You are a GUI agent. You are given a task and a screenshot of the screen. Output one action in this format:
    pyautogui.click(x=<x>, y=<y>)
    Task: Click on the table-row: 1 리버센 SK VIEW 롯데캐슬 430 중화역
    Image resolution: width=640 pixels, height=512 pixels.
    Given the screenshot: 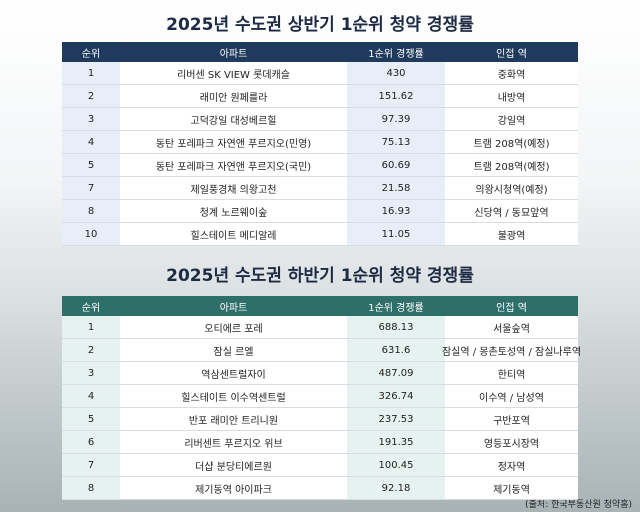 What is the action you would take?
    pyautogui.click(x=320, y=73)
    